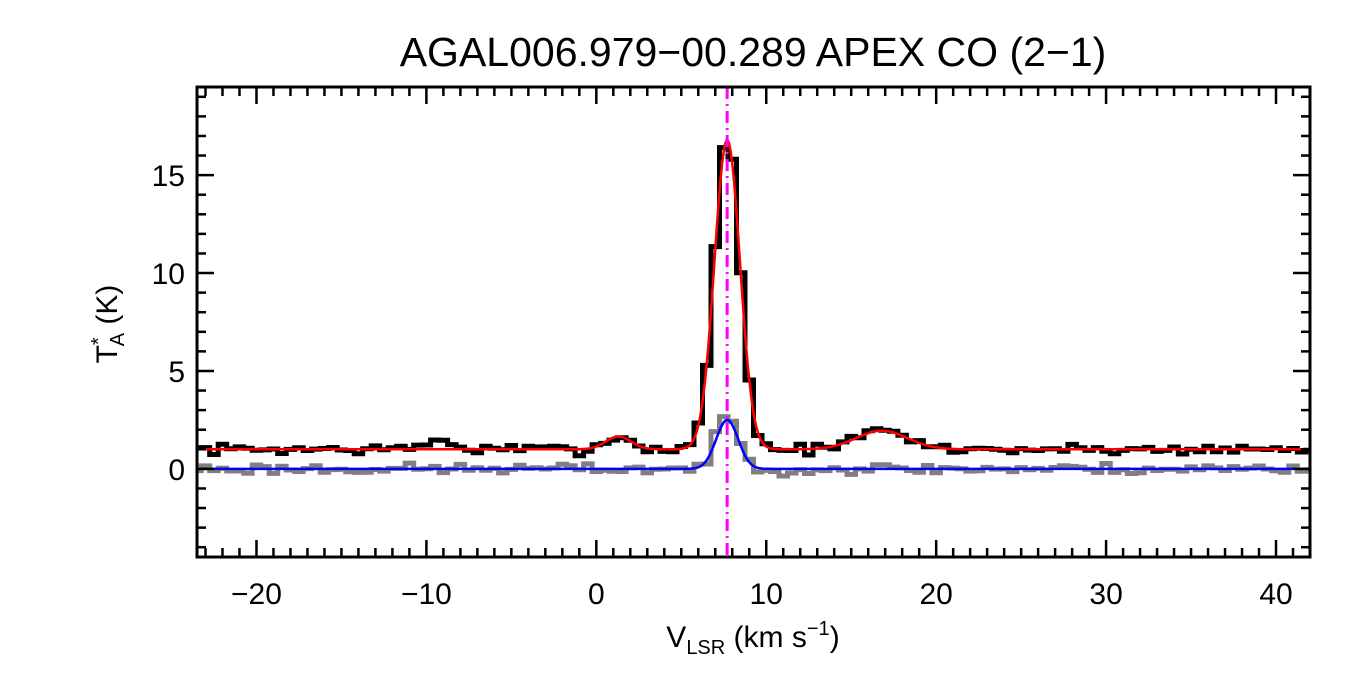 This screenshot has height=675, width=1350. Describe the element at coordinates (426, 594) in the screenshot. I see `x-tick-label: −10` at that location.